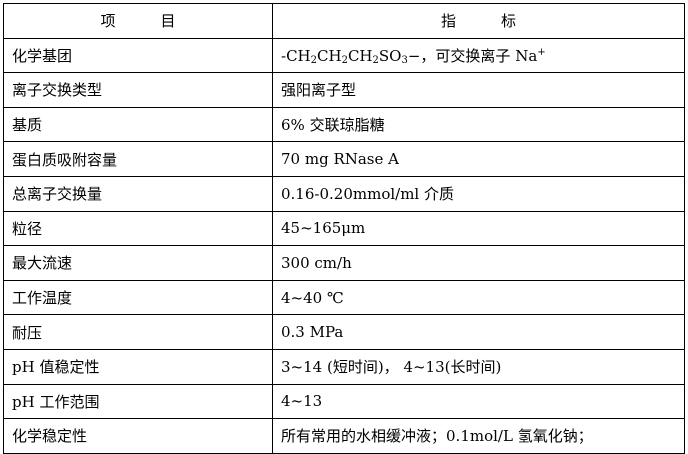  I want to click on row-value-formula: -CH2CH2CH2SO3−，可交换离子 Na+, so click(478, 55).